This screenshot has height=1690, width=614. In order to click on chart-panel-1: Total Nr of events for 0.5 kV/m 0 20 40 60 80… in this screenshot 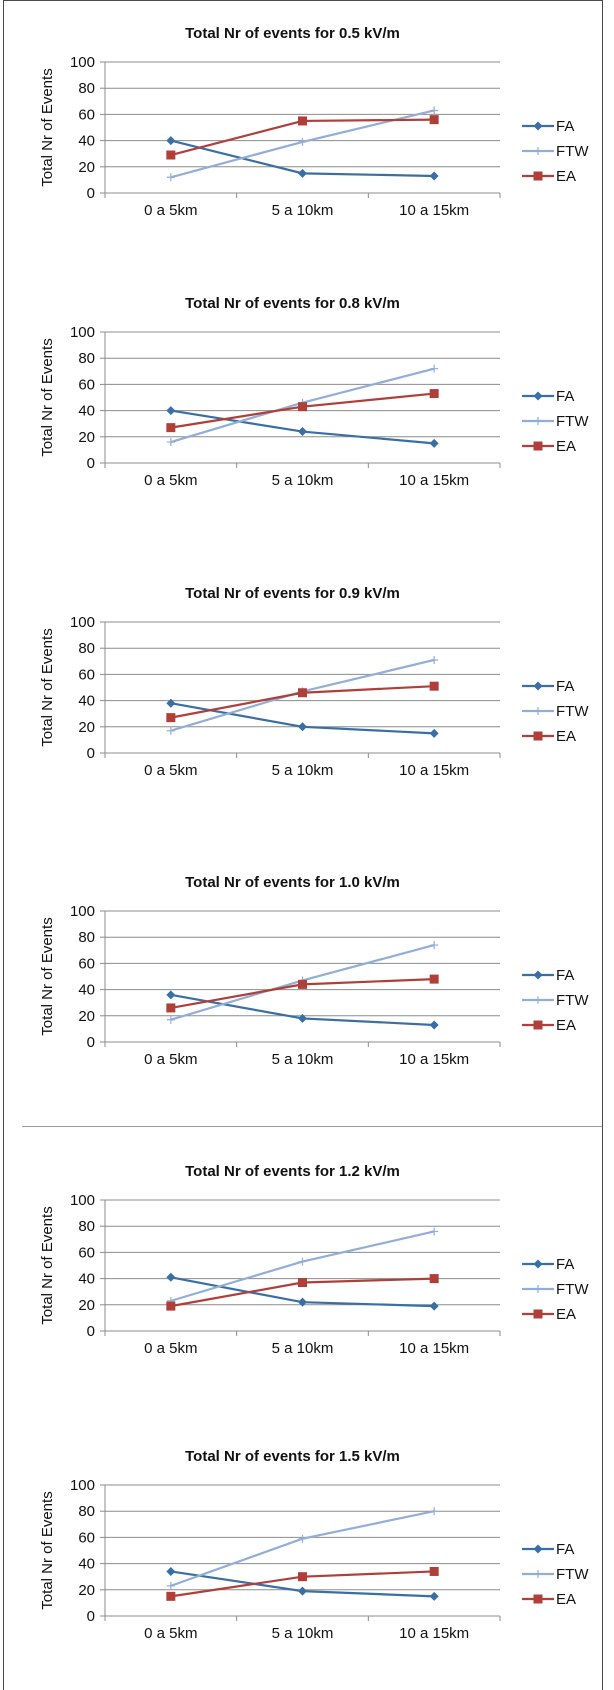, I will do `click(307, 120)`.